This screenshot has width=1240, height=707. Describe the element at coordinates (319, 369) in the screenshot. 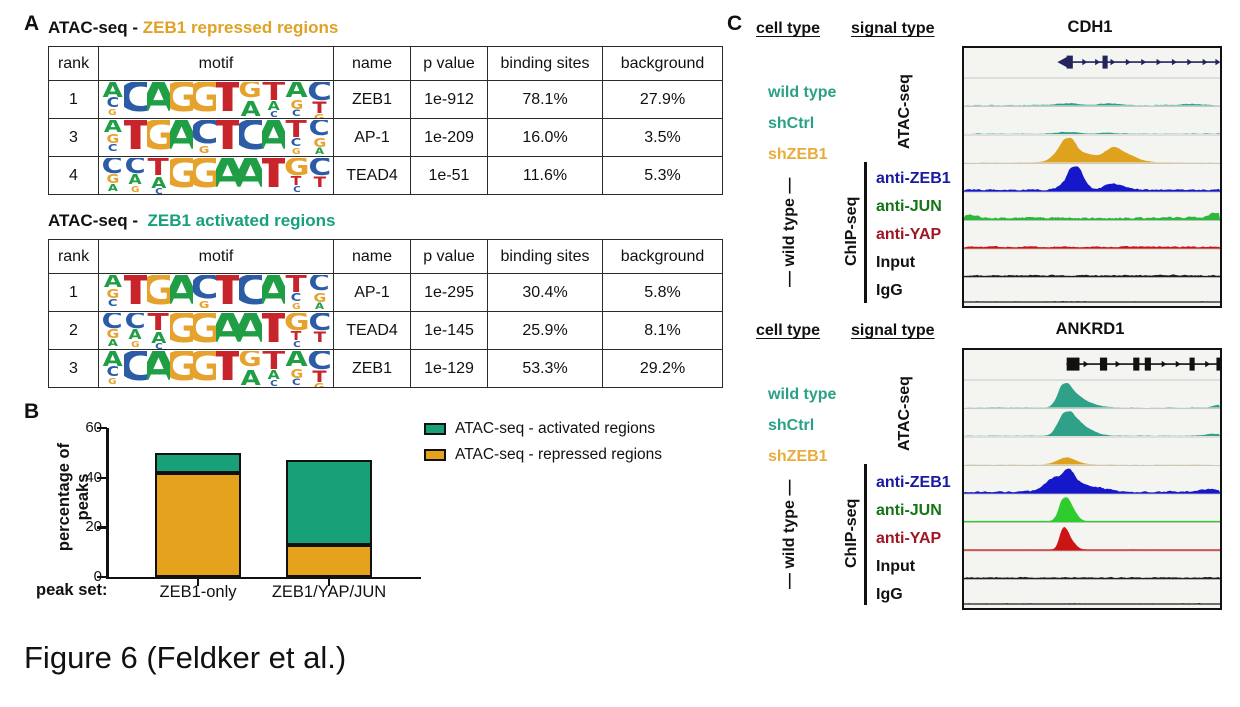

I see `logo-column: CTG` at that location.